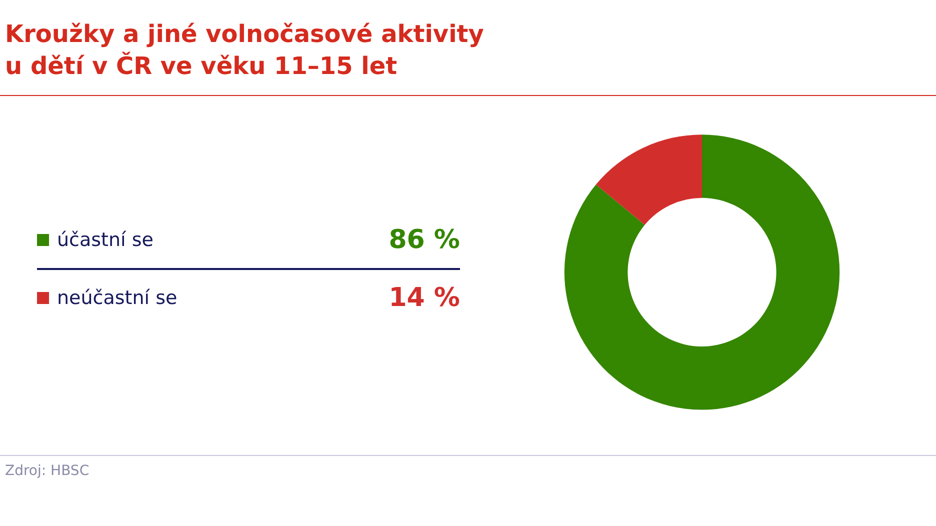 This screenshot has width=936, height=526. Describe the element at coordinates (244, 50) in the screenshot. I see `chart-title: Kroužky a jiné volnočasové aktivity u dětí v ČR ve věku 11–15 let` at that location.